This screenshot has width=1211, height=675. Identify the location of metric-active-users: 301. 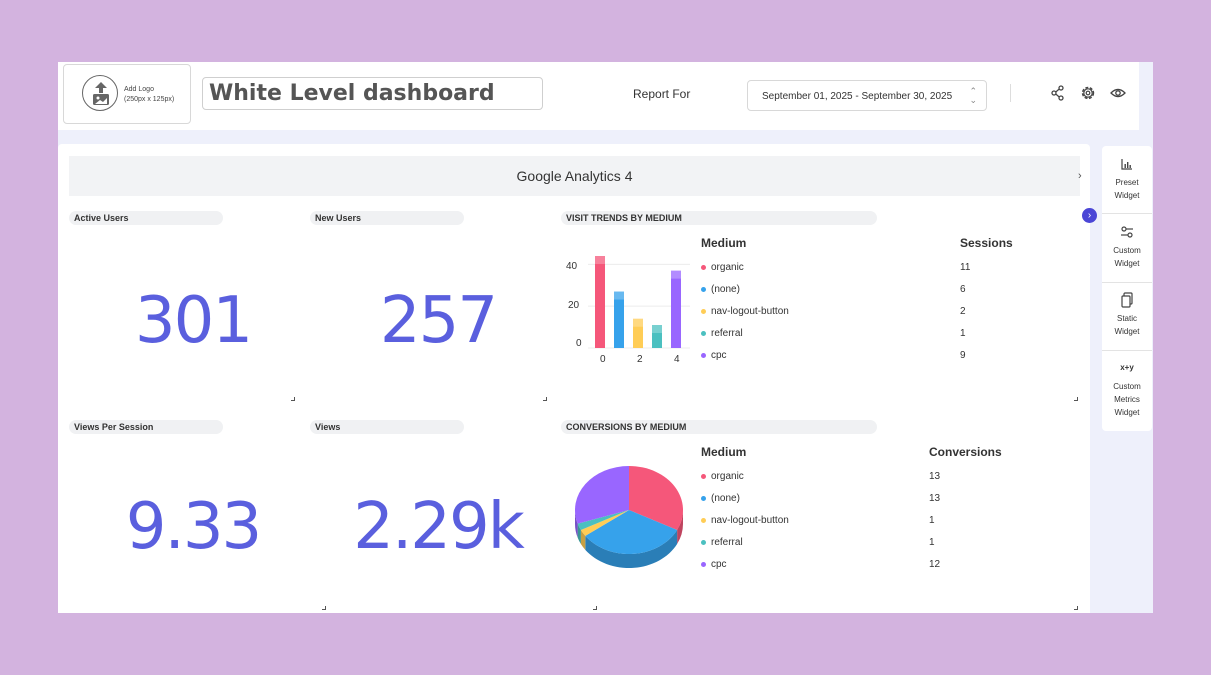
(193, 321).